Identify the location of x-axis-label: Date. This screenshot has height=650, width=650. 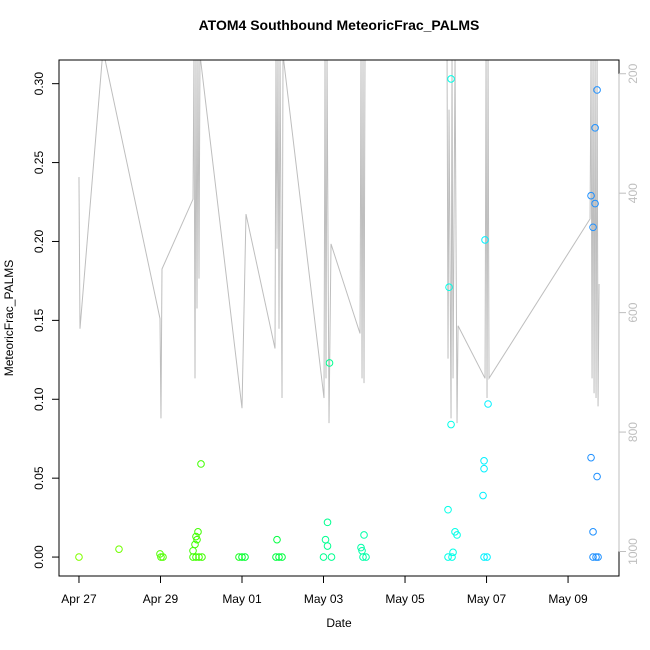
(339, 623).